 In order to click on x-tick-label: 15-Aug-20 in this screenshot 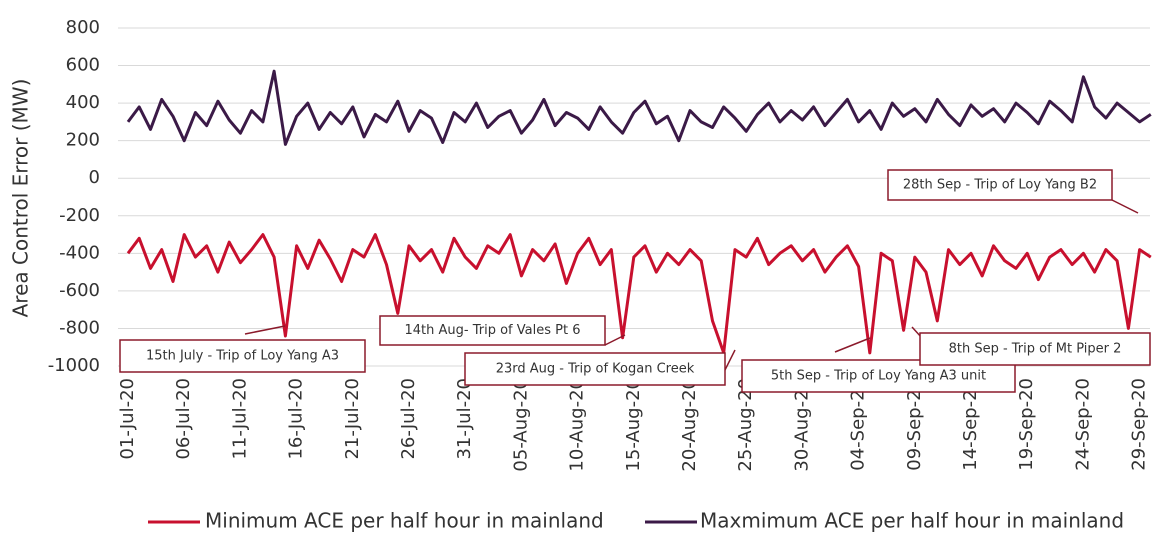, I will do `click(633, 425)`.